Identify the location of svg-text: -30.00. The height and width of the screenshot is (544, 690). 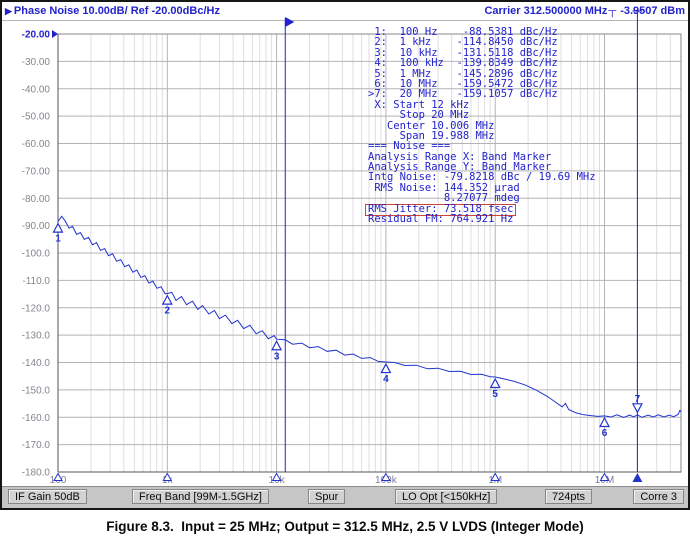
(36, 62).